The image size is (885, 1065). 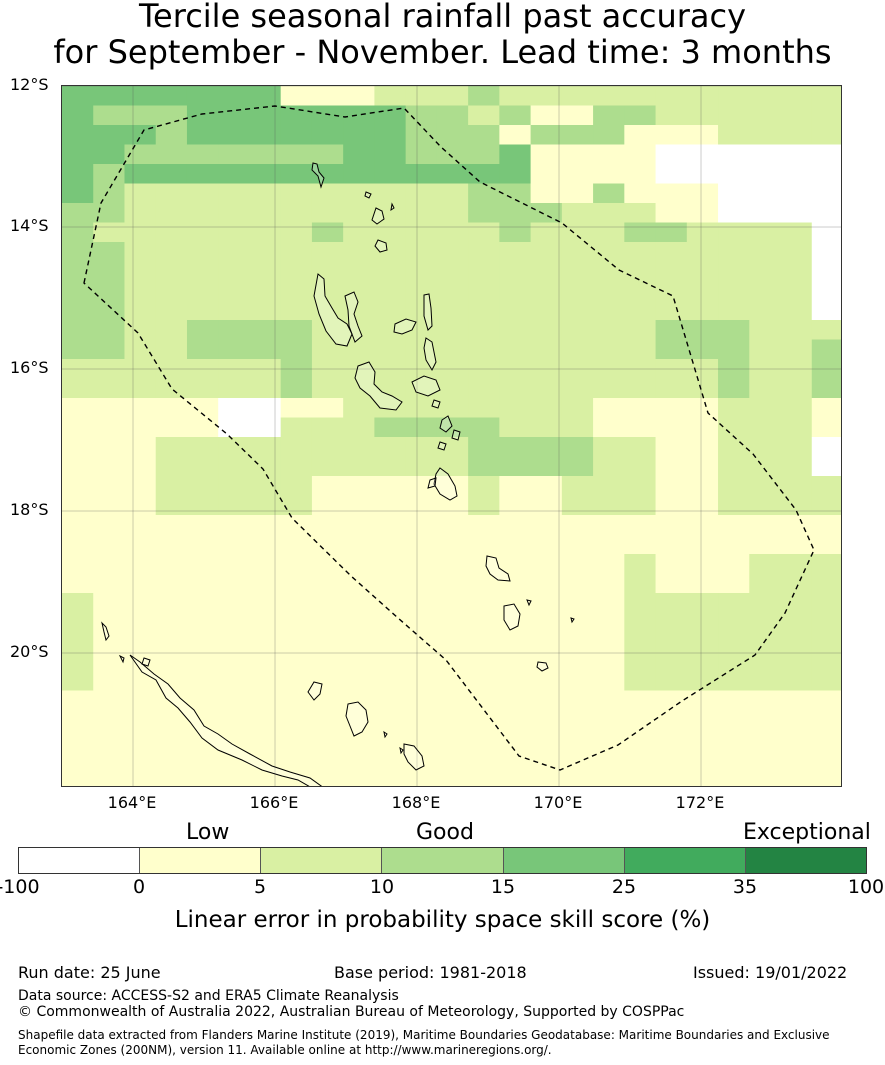 What do you see at coordinates (624, 887) in the screenshot?
I see `colorbar-tick: 25` at bounding box center [624, 887].